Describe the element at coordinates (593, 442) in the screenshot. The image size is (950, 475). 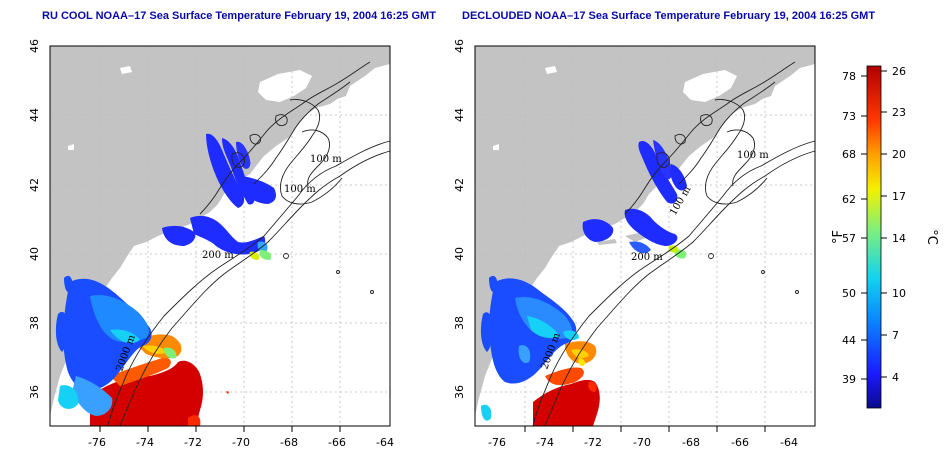
I see `right-x-tick-label: -72` at that location.